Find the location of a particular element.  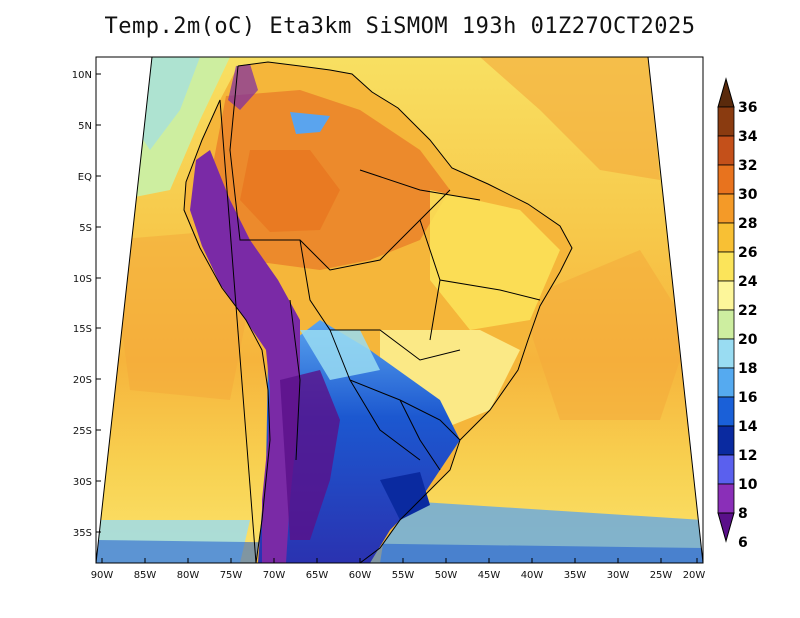

colorbar-label: 22 is located at coordinates (747, 311).